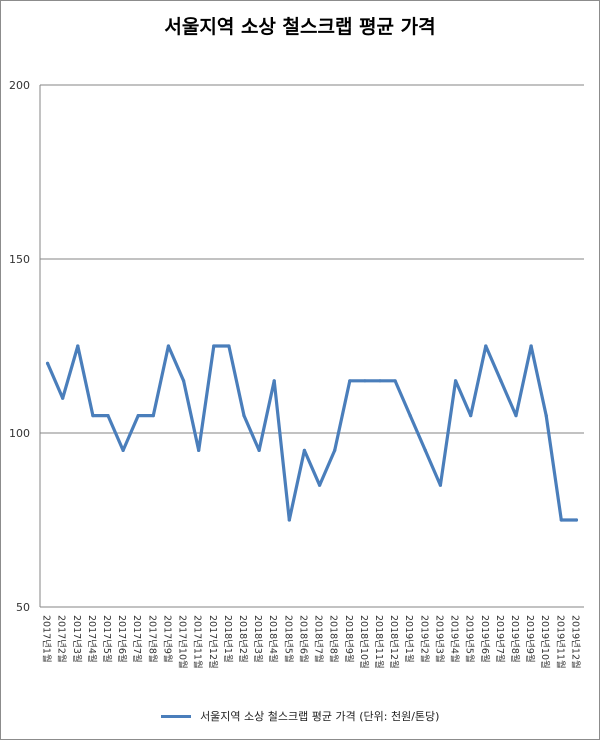  Describe the element at coordinates (228, 639) in the screenshot. I see `x-tick-label: 2018년1월` at that location.